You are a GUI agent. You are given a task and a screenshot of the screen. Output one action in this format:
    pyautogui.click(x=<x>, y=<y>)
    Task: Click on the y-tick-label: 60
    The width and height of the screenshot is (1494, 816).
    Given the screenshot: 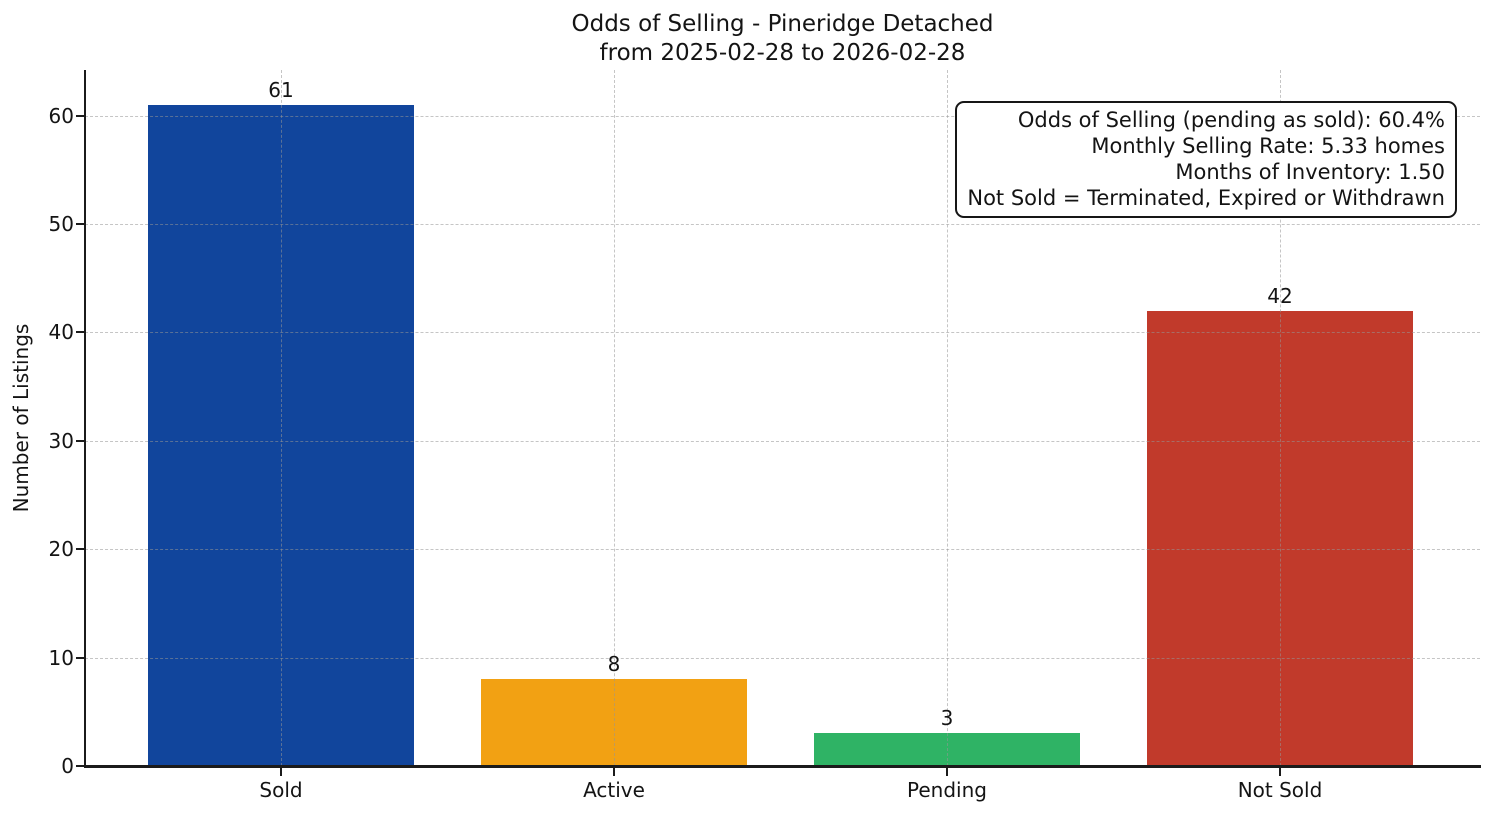 What is the action you would take?
    pyautogui.click(x=61, y=115)
    